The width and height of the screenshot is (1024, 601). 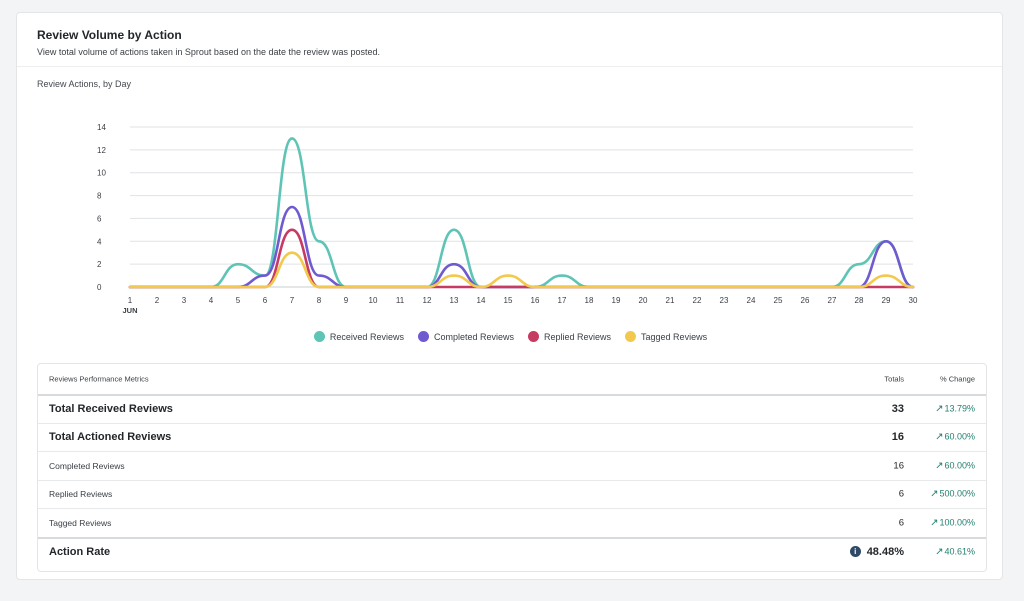 I want to click on legend-item-completed: Completed Reviews, so click(x=465, y=336).